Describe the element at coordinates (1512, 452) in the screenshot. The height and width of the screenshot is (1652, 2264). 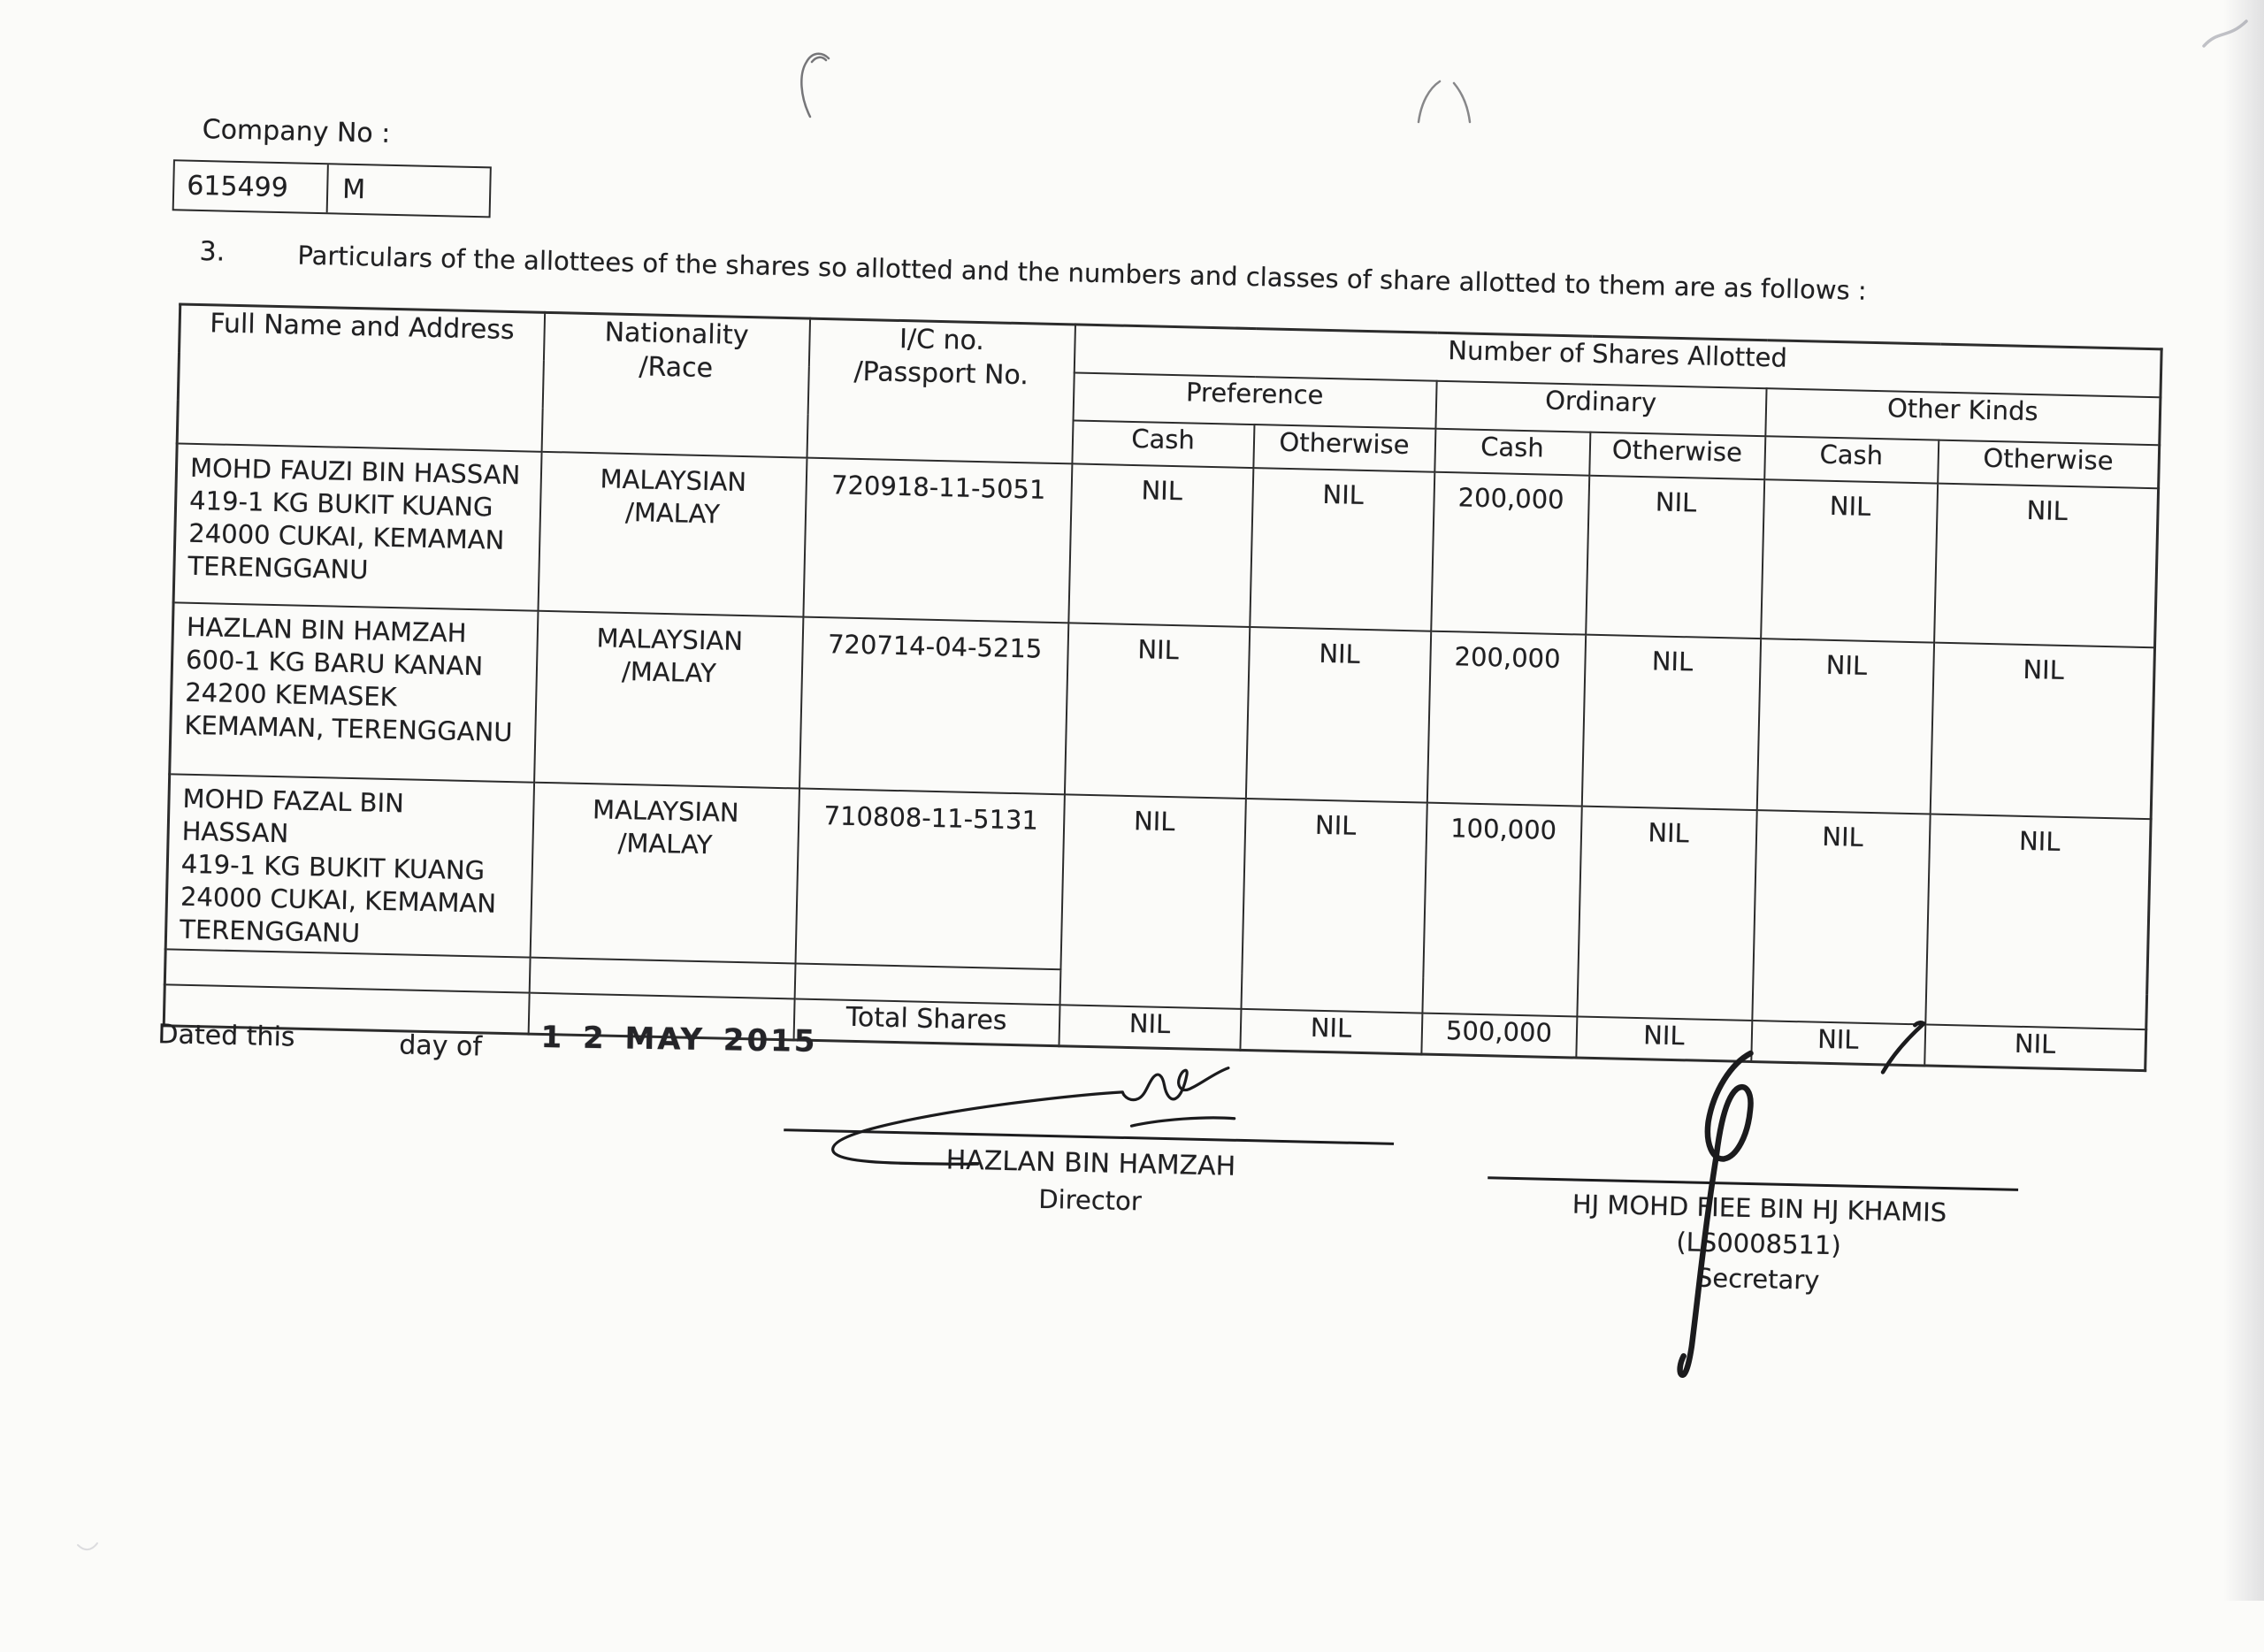
I see `col-header-ord-cash: Cash` at that location.